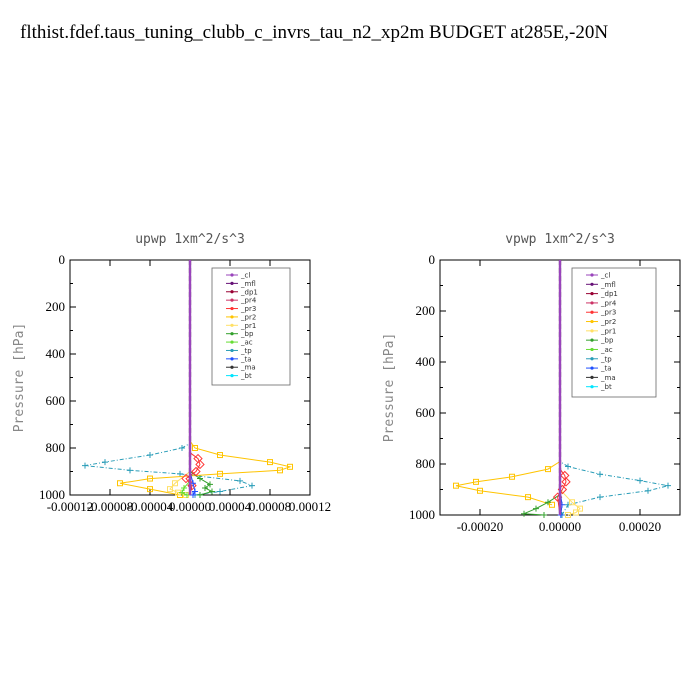  I want to click on chart-title: upwp 1xm^2/s^3, so click(190, 239).